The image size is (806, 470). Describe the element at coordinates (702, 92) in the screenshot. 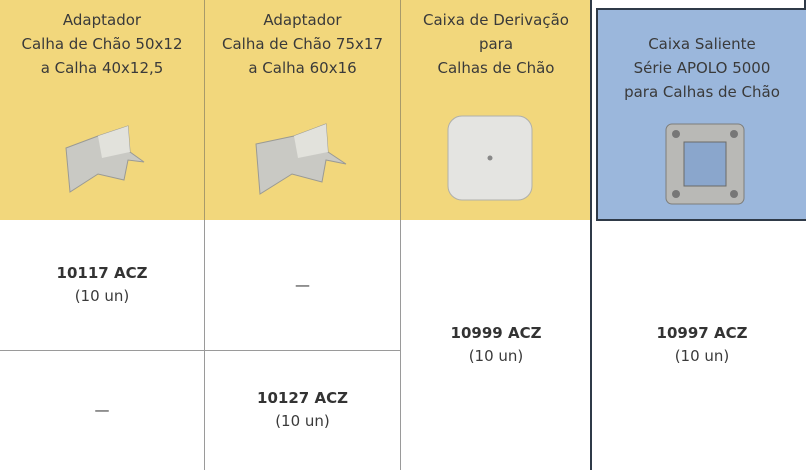

I see `header-line: para Calhas de Chão` at that location.